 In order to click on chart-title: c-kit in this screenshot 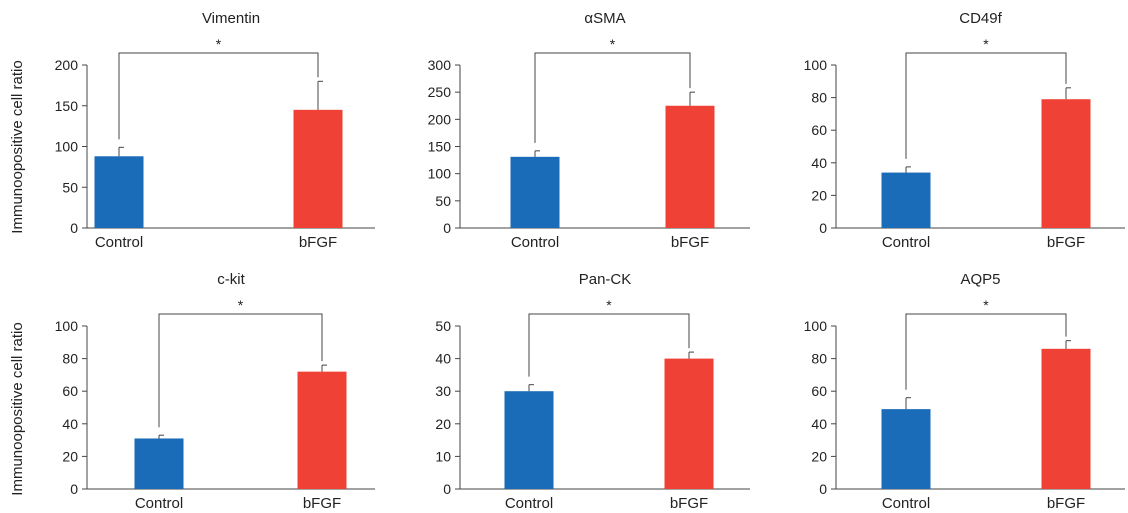, I will do `click(231, 279)`.